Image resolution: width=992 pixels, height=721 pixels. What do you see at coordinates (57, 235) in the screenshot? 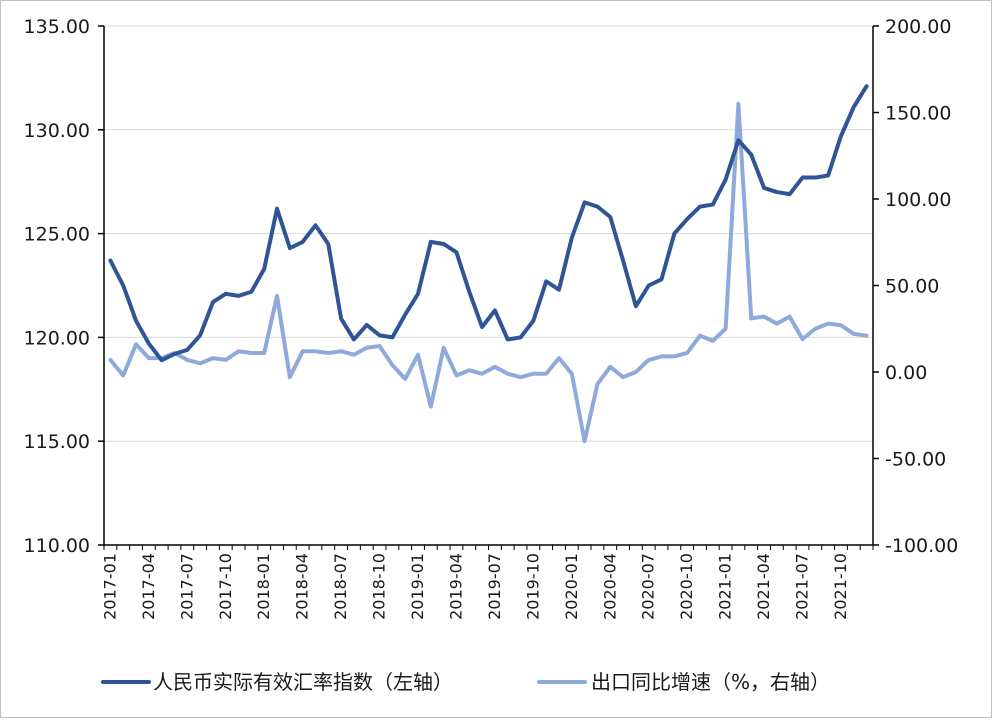
I see `y-left-tick-label: 125.00` at bounding box center [57, 235].